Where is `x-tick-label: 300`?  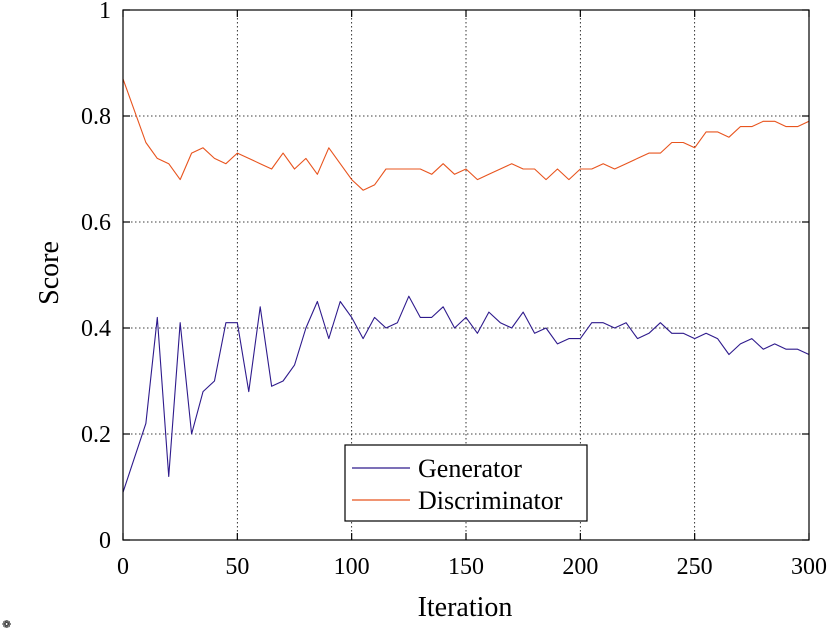 x-tick-label: 300 is located at coordinates (809, 567).